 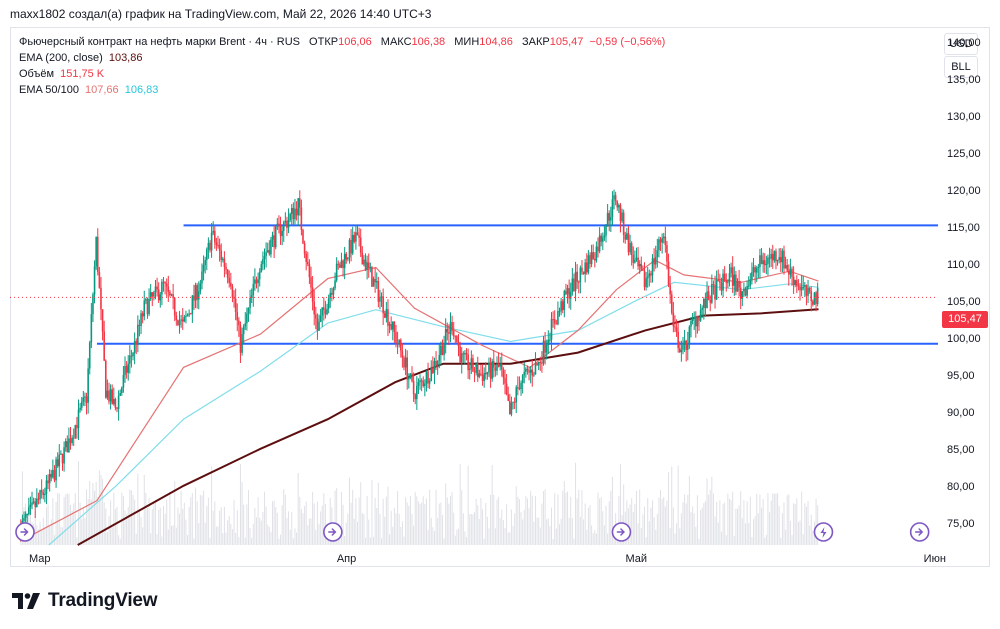 What do you see at coordinates (496, 42) in the screenshot?
I see `low-value: 104,86` at bounding box center [496, 42].